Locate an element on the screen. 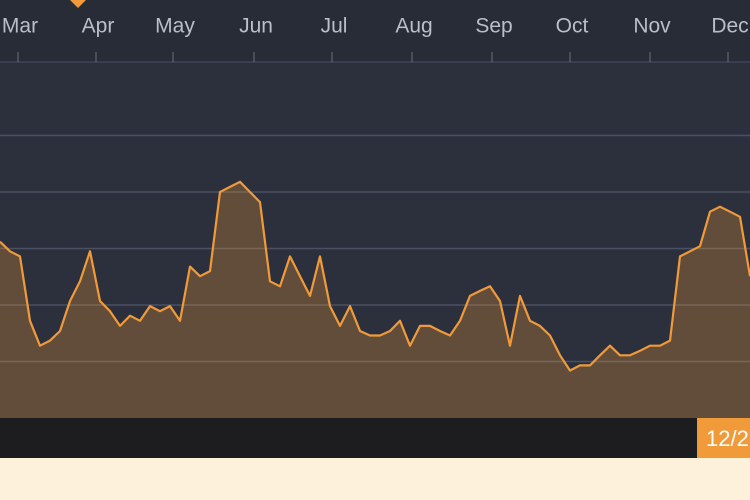 This screenshot has width=750, height=500. x-tick-label: Apr is located at coordinates (98, 26).